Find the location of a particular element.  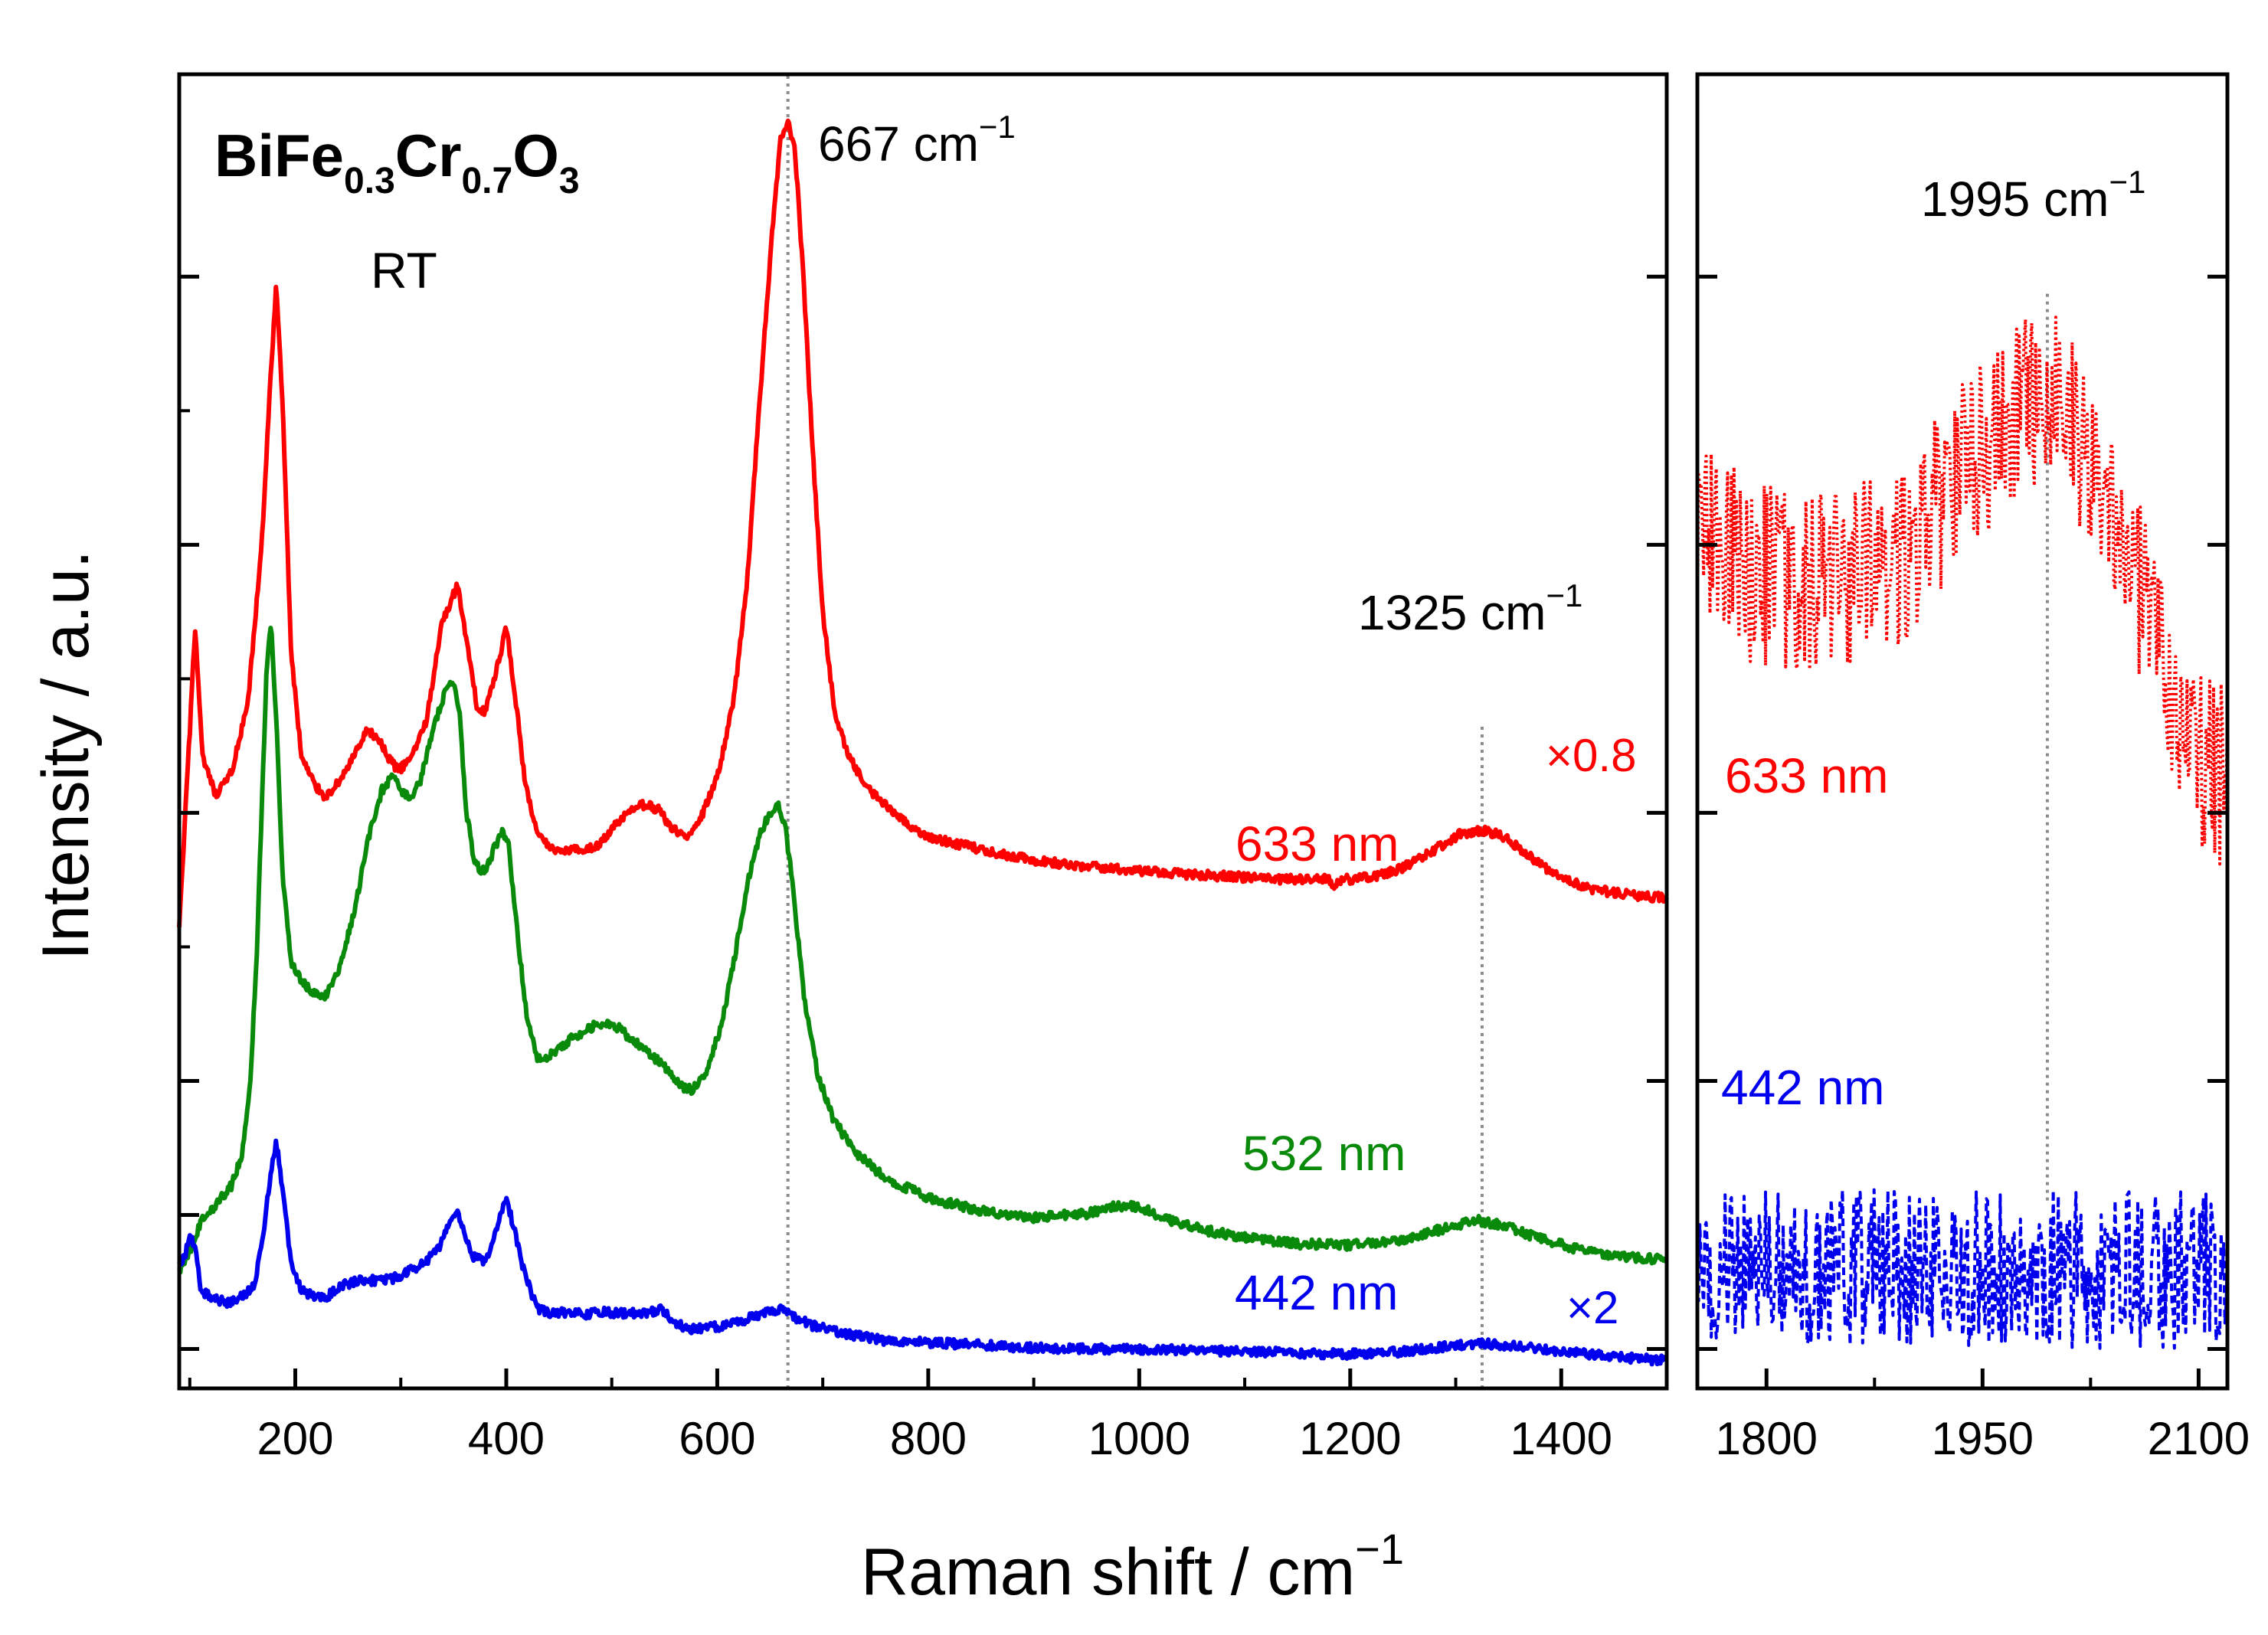

condition-label: RT is located at coordinates (404, 270).